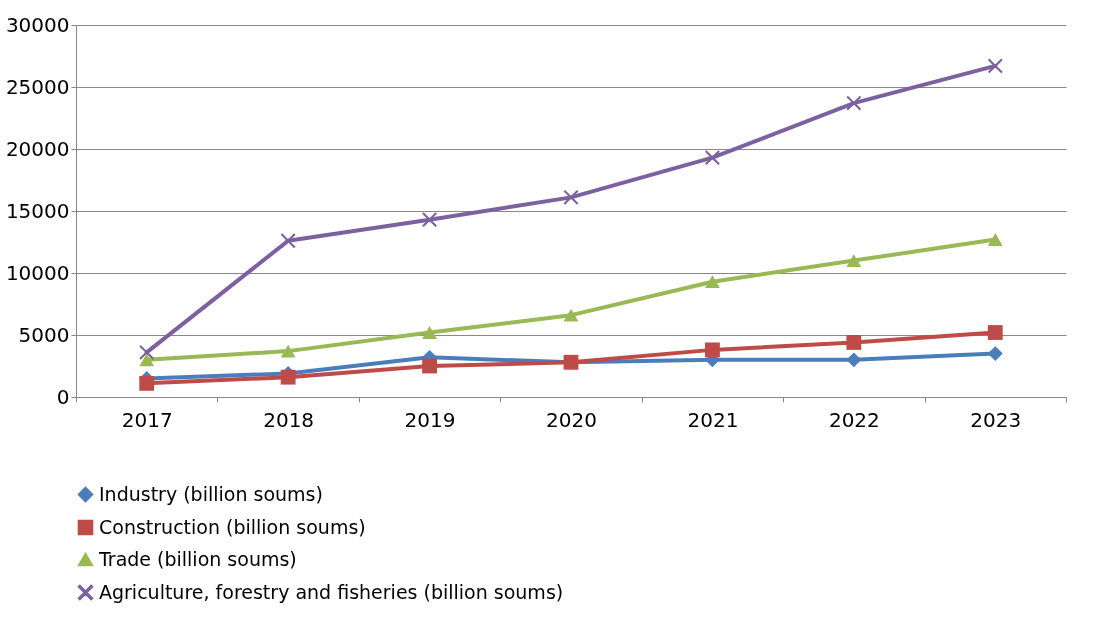 Image resolution: width=1108 pixels, height=640 pixels. Describe the element at coordinates (37, 24) in the screenshot. I see `y-tick-label: 30000` at that location.